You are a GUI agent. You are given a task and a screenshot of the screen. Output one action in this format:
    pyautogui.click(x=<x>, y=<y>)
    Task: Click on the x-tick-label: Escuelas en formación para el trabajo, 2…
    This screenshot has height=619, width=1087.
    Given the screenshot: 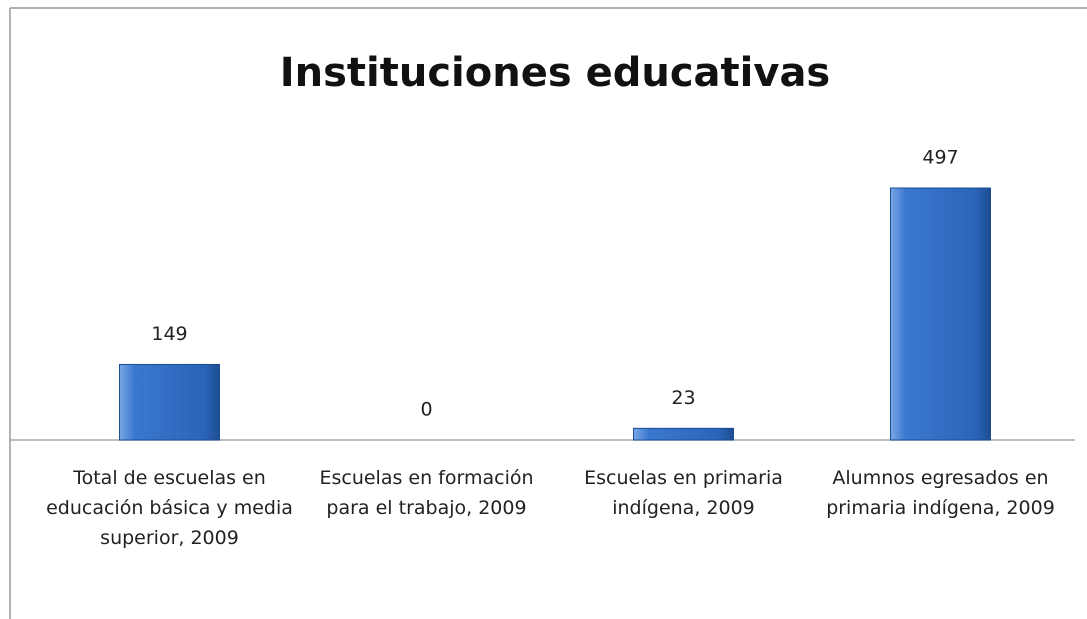 What is the action you would take?
    pyautogui.click(x=426, y=493)
    